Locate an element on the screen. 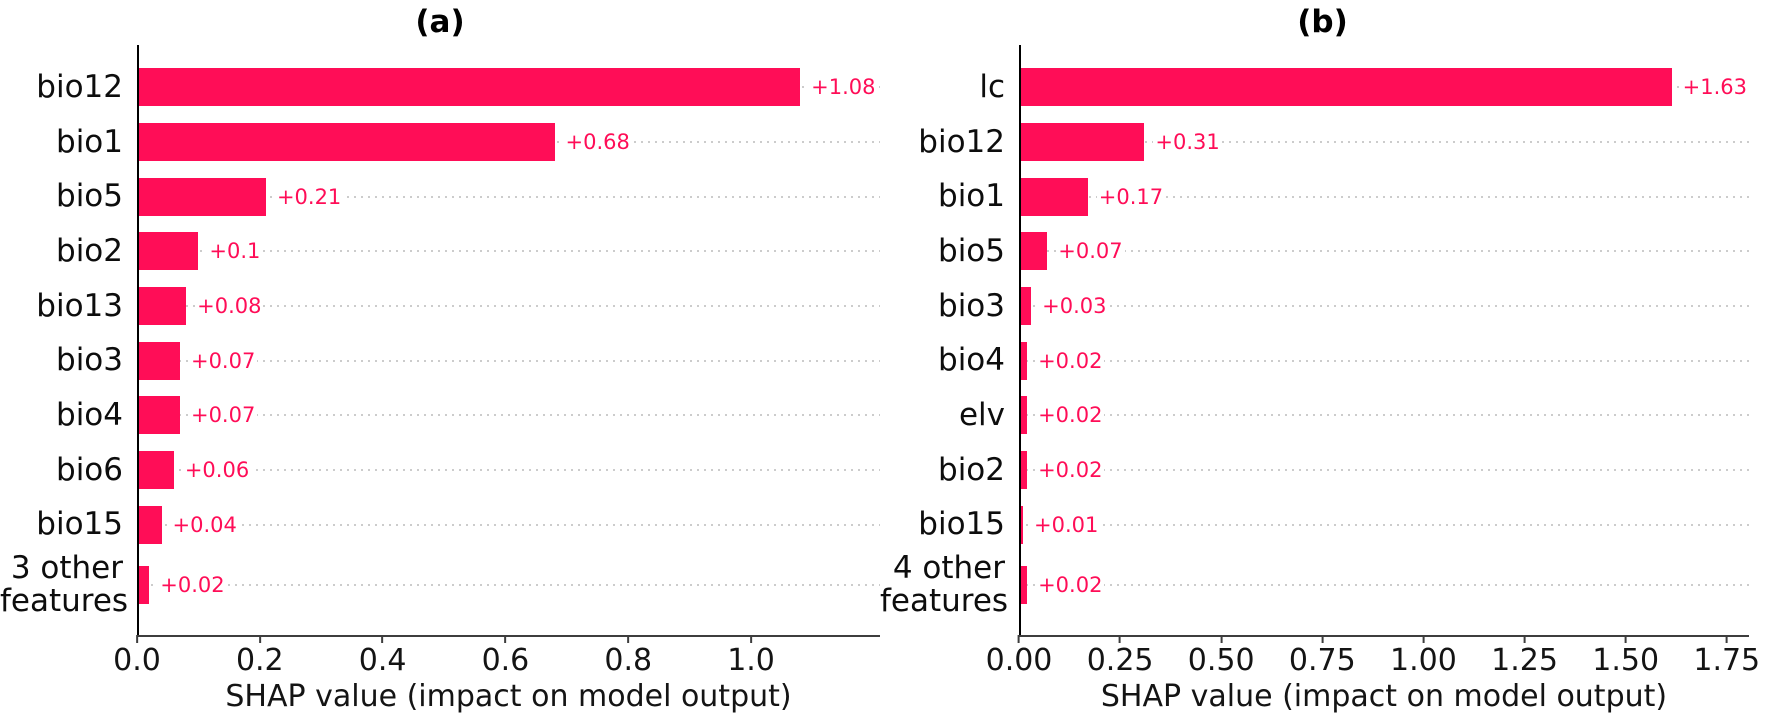 The image size is (1765, 718). bar-row: lc +1.63 is located at coordinates (1322, 87).